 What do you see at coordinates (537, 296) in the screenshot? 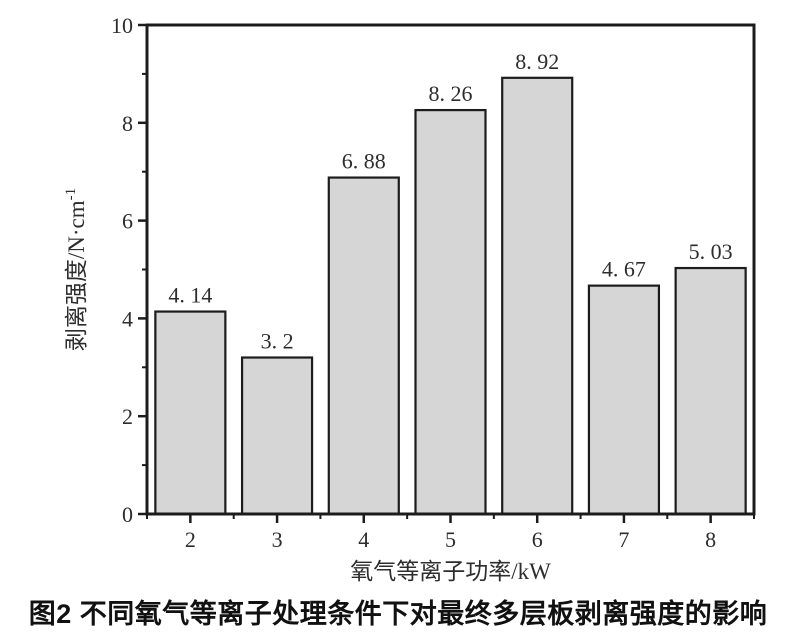
I see `bar-6kw` at bounding box center [537, 296].